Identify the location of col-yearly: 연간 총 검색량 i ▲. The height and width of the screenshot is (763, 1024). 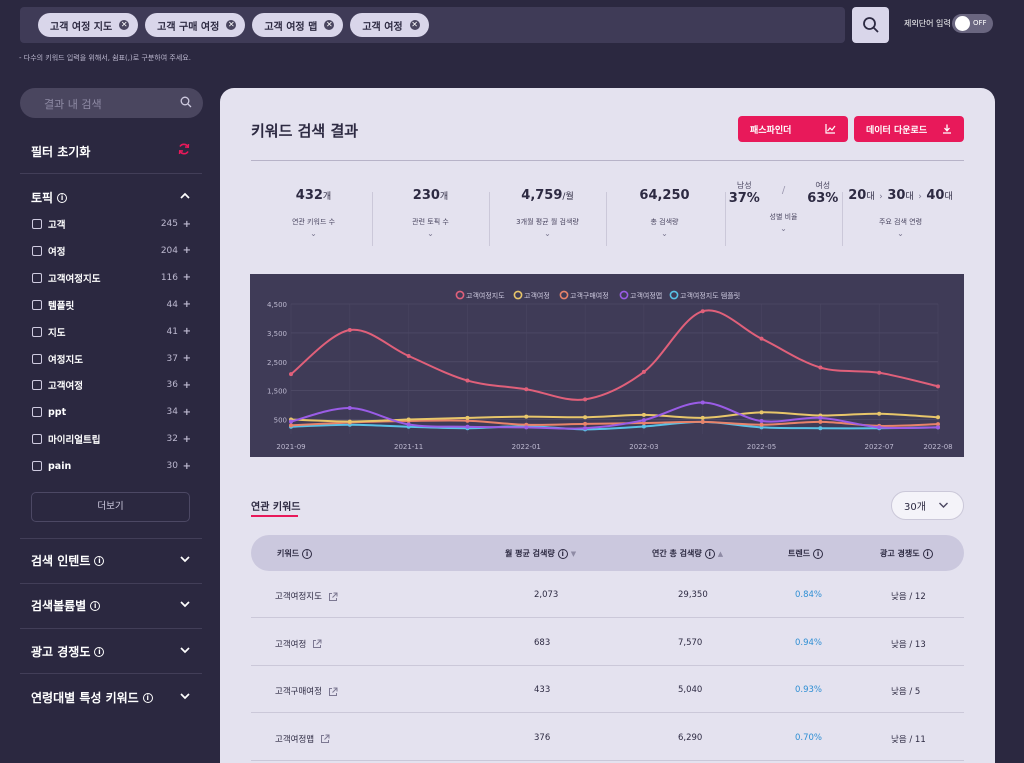
(687, 553).